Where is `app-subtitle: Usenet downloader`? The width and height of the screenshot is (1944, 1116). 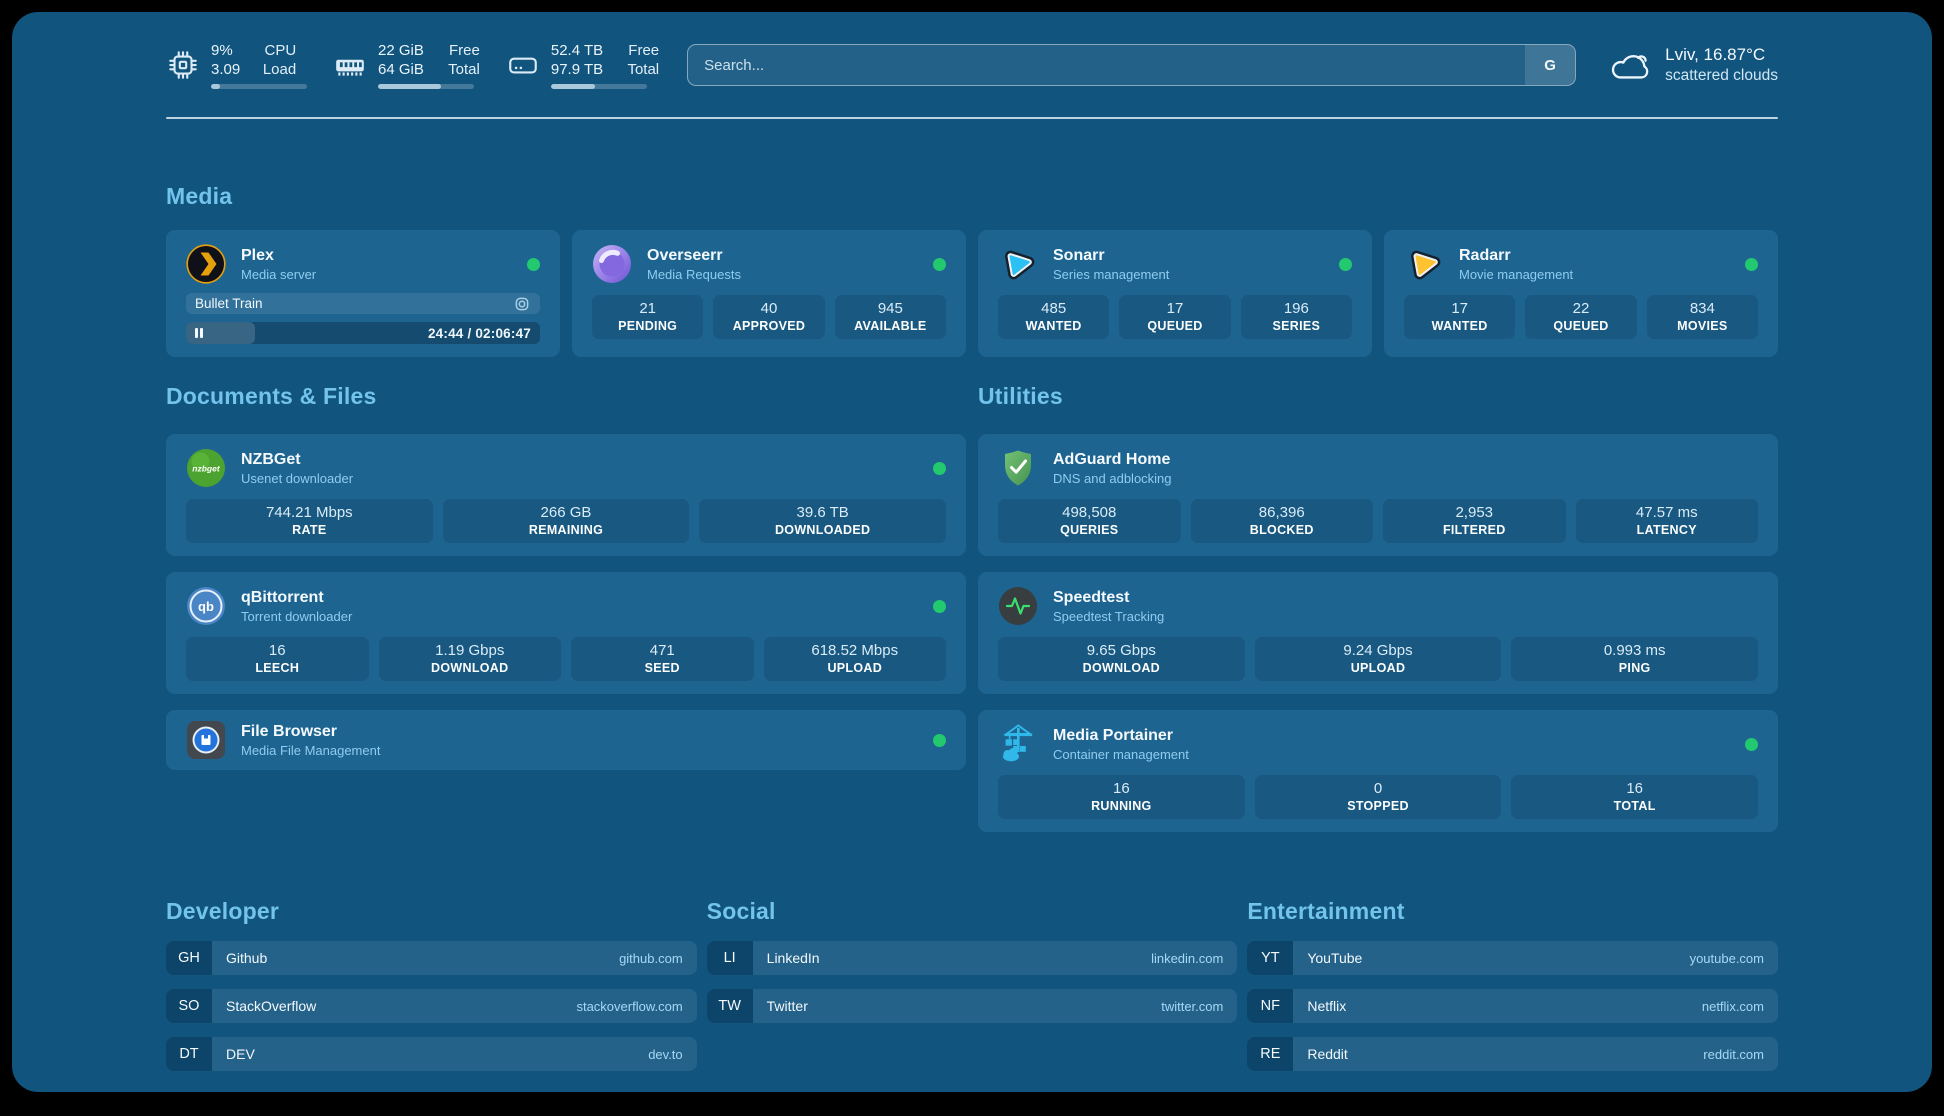 app-subtitle: Usenet downloader is located at coordinates (297, 478).